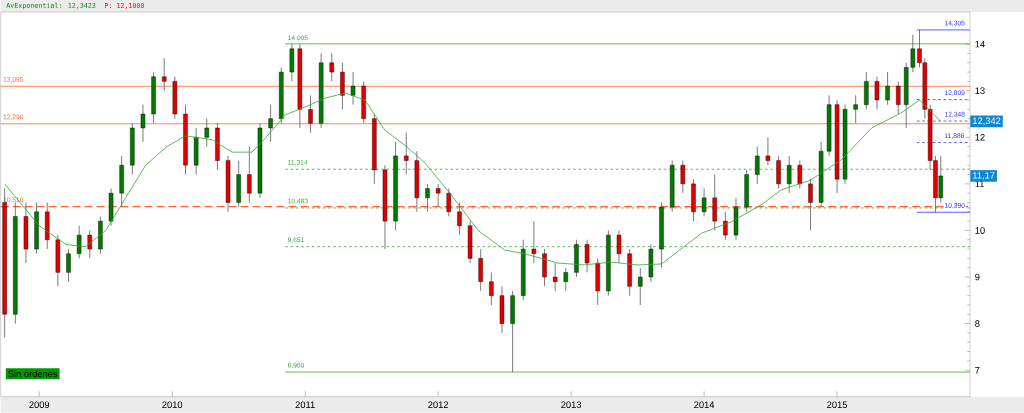 Image resolution: width=1024 pixels, height=413 pixels. I want to click on x-tick-label: 2014, so click(704, 405).